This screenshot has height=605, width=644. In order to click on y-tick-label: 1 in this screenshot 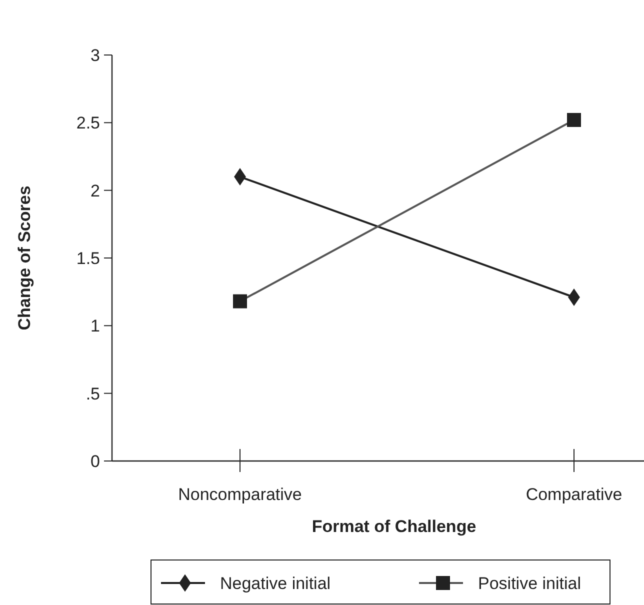, I will do `click(95, 326)`.